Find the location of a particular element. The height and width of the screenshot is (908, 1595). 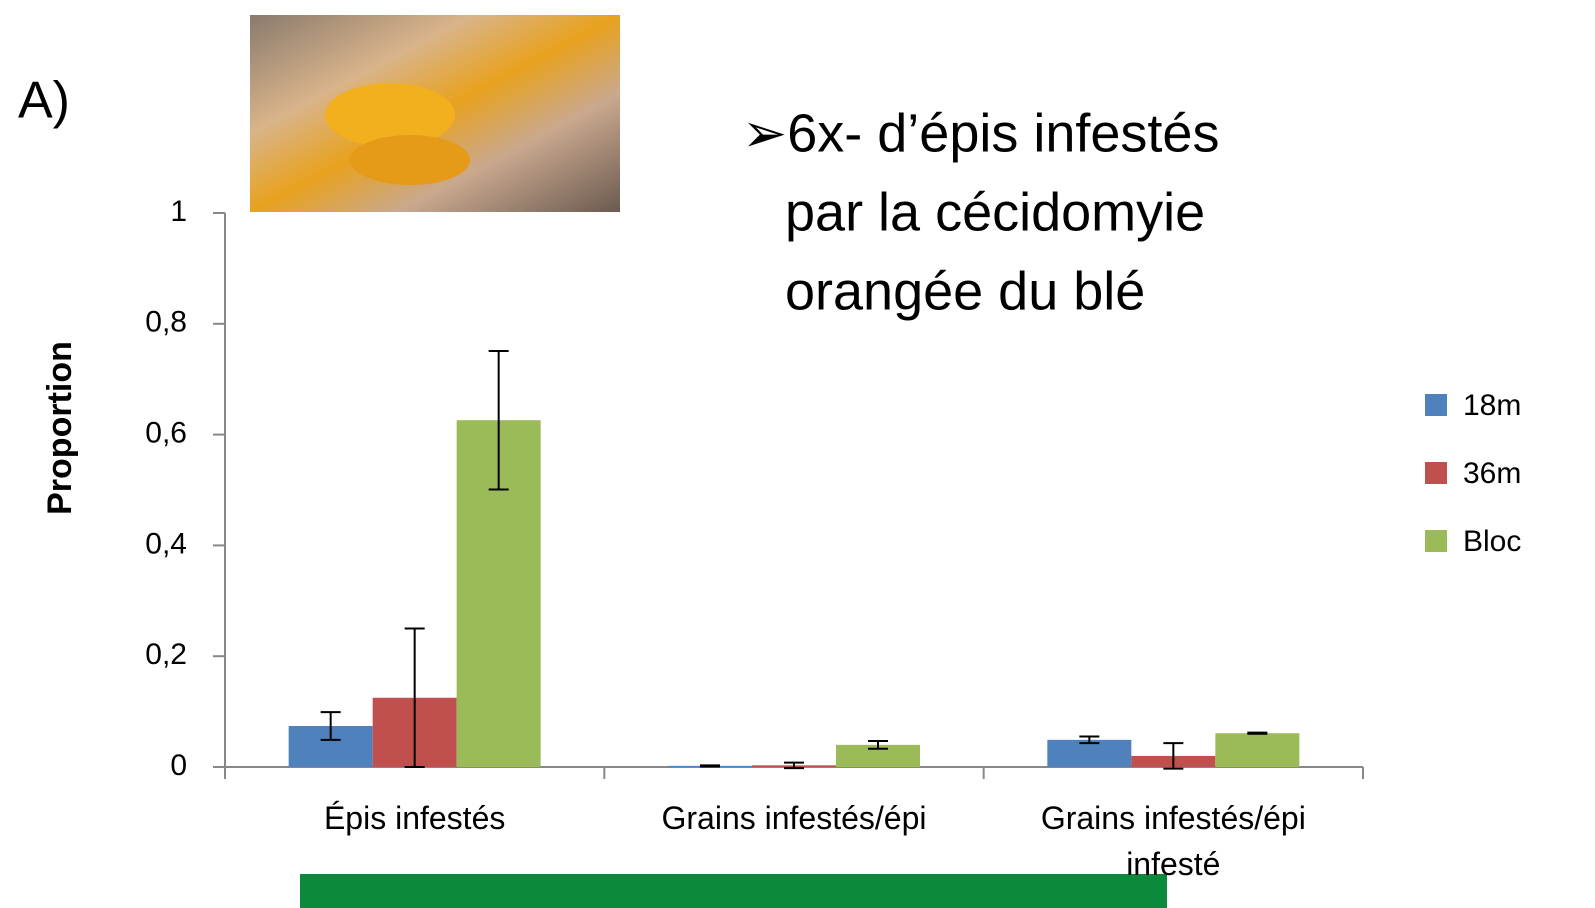

headline: orangée du blé is located at coordinates (965, 291).